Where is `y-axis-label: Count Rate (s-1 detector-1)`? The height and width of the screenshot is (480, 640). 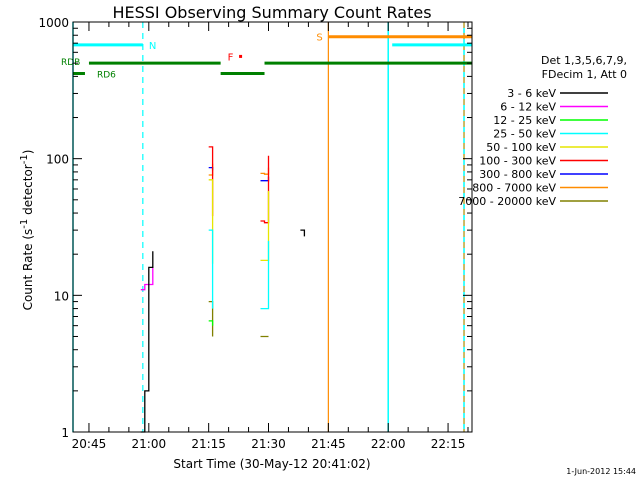
y-axis-label: Count Rate (s-1 detector-1) is located at coordinates (27, 230).